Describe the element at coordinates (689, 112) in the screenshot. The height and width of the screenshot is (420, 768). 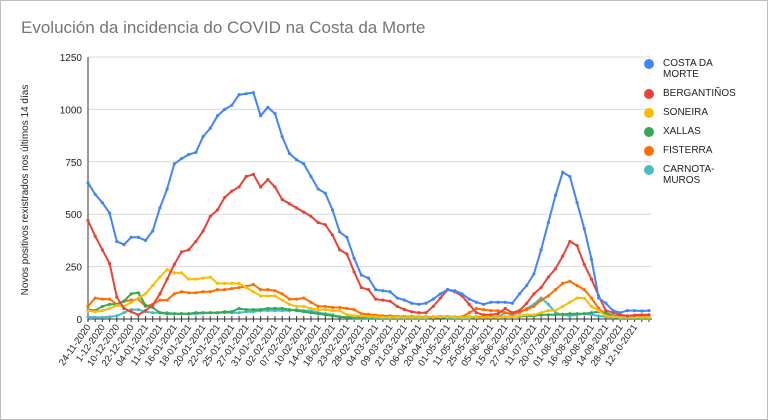
I see `legend-item-soneira: SONEIRA` at that location.